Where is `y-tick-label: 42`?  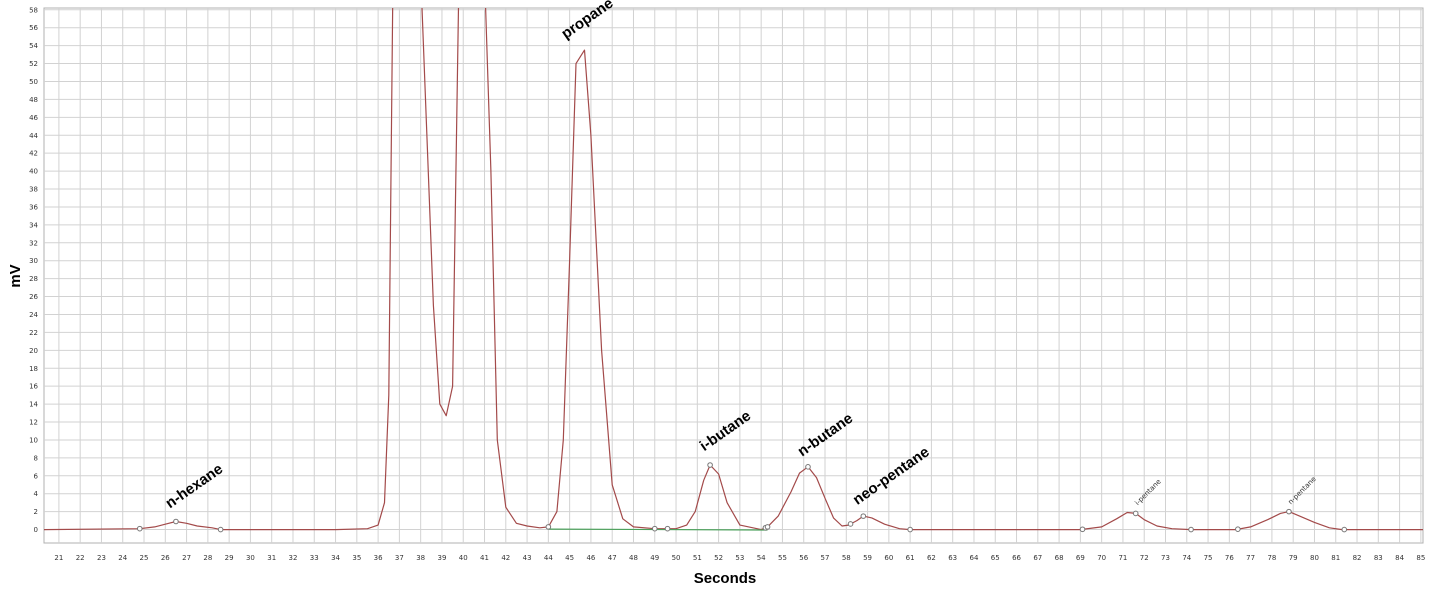
y-tick-label: 42 is located at coordinates (33, 154).